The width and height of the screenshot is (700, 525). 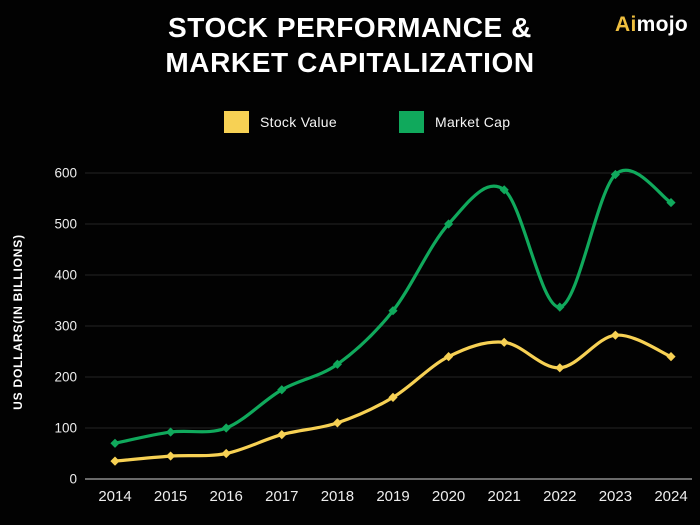 What do you see at coordinates (337, 496) in the screenshot?
I see `x-tick-label: 2018` at bounding box center [337, 496].